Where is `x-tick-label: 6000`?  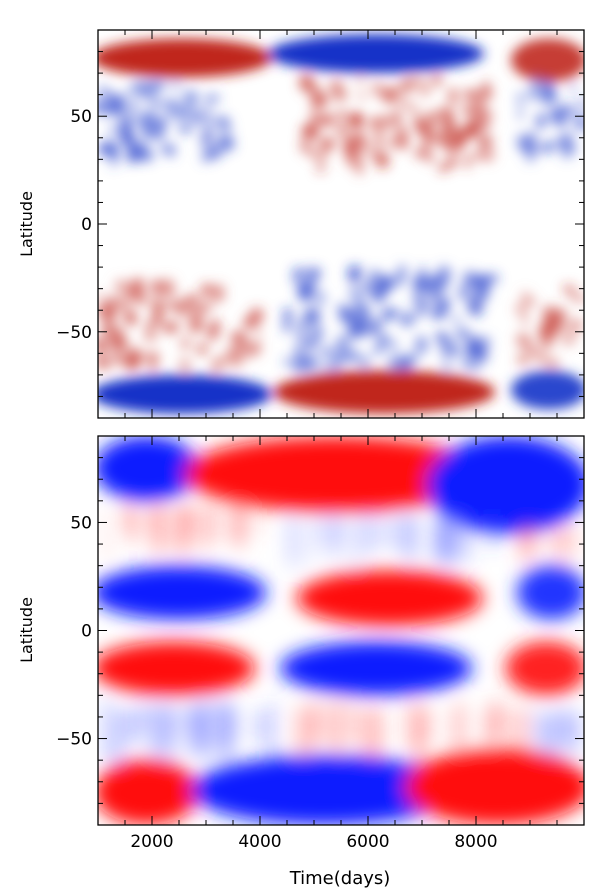 x-tick-label: 6000 is located at coordinates (367, 842).